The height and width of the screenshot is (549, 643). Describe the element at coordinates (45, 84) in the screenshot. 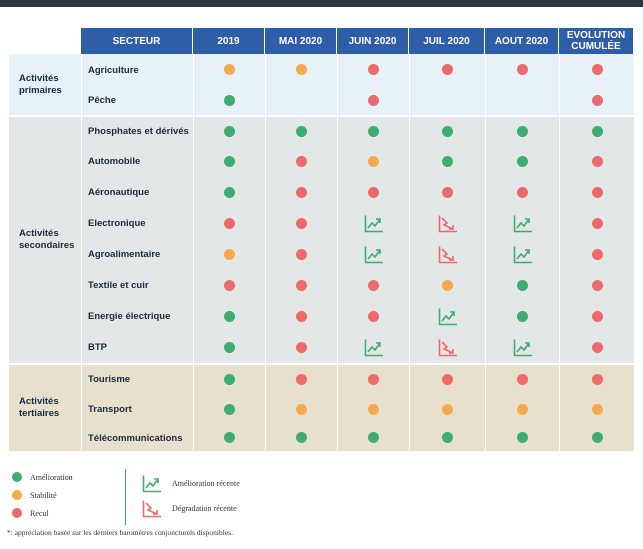

I see `group-label: Activités primaires` at that location.